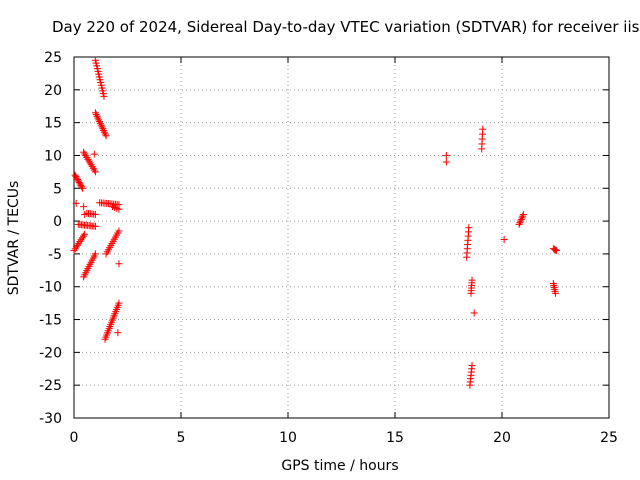 This screenshot has width=640, height=480. Describe the element at coordinates (53, 91) in the screenshot. I see `y-tick-label: 20` at that location.